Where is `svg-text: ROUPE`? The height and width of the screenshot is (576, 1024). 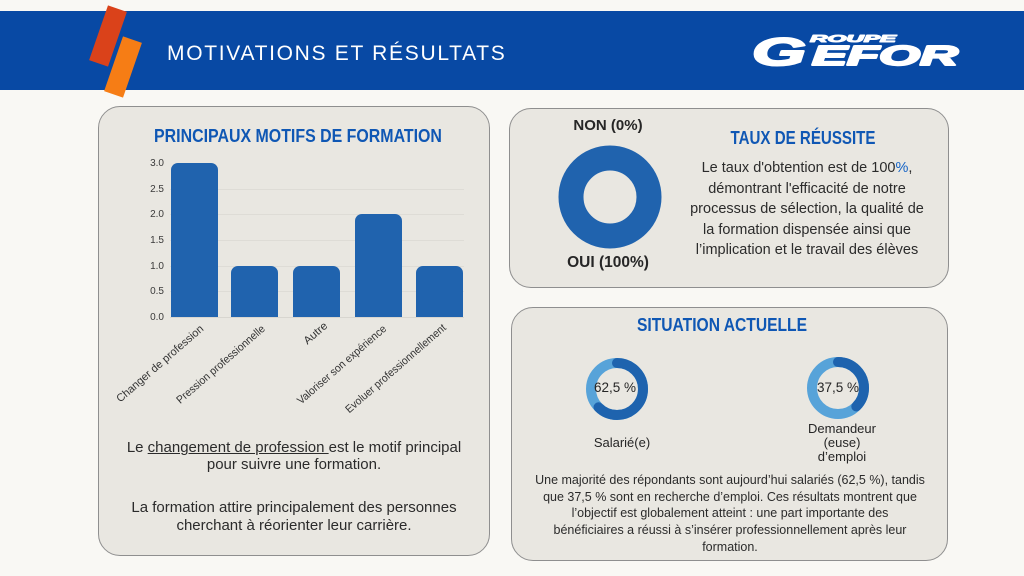 svg-text: ROUPE is located at coordinates (854, 39).